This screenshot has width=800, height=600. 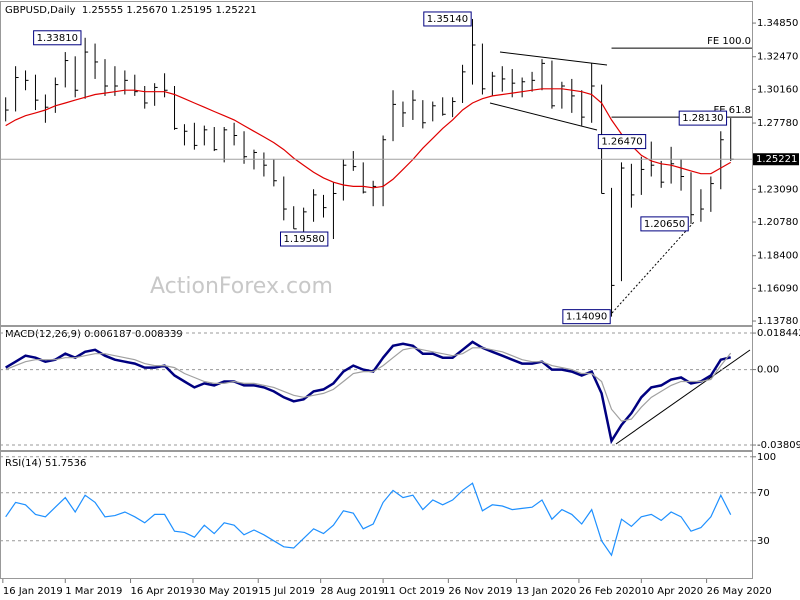 I want to click on last-price-box, so click(x=776, y=159).